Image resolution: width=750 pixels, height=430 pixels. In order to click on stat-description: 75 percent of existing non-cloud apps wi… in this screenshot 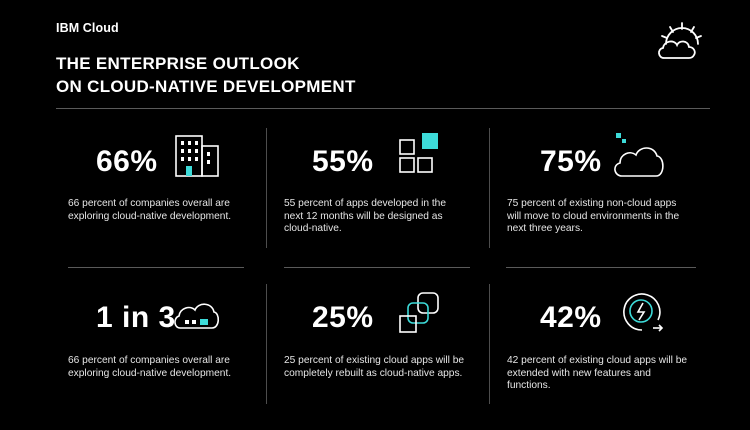, I will do `click(593, 216)`.